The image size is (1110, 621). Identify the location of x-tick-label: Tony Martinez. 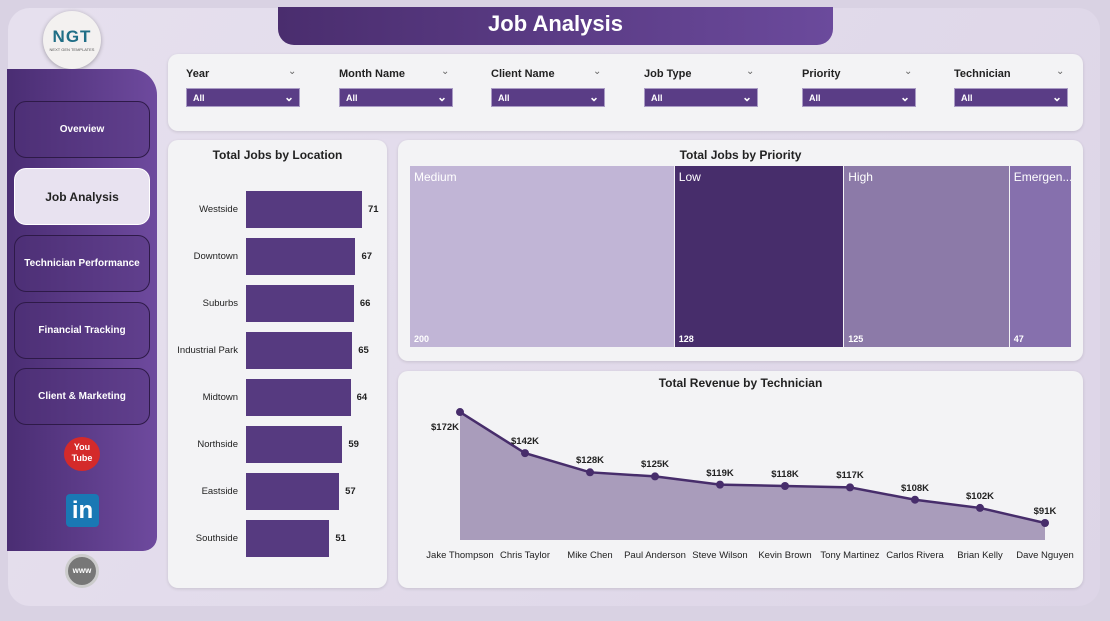
(850, 555).